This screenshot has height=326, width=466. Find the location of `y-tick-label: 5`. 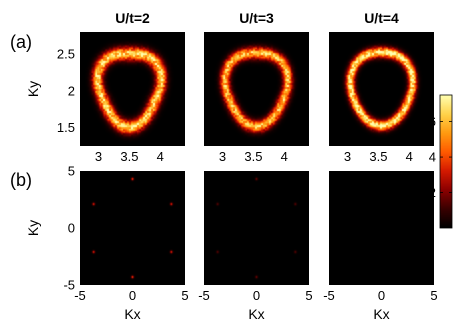

y-tick-label: 5 is located at coordinates (71, 171).